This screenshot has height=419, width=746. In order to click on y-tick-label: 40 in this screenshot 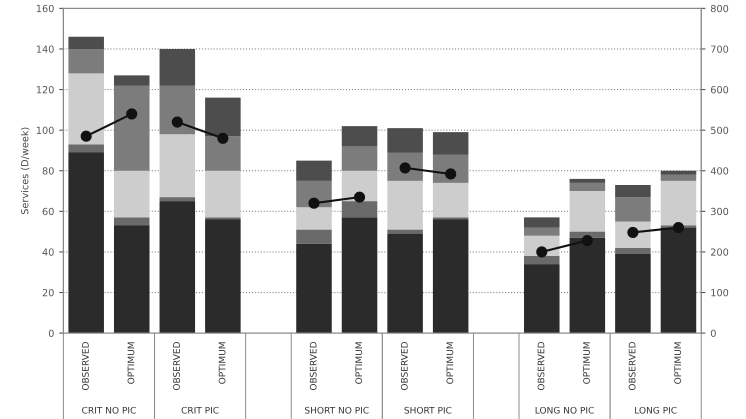, I will do `click(48, 252)`.